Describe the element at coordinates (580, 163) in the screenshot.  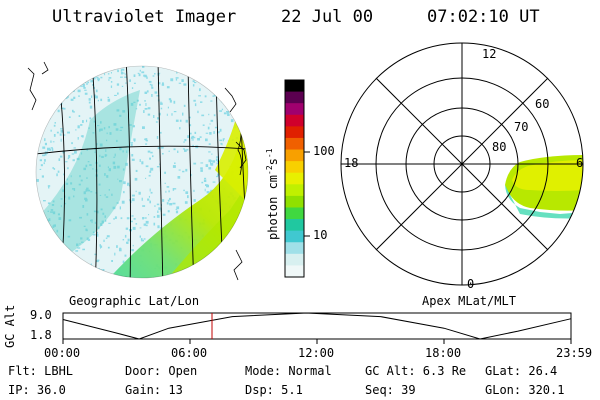
I see `mlt-6-label: 6` at that location.